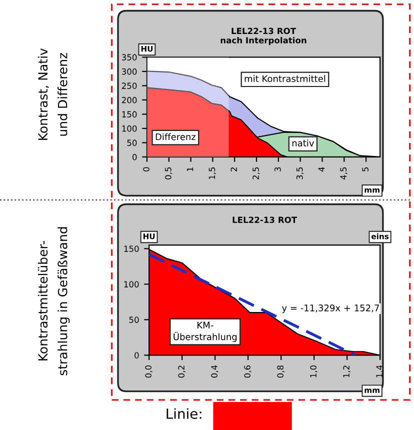 This screenshot has width=414, height=430. What do you see at coordinates (344, 173) in the screenshot?
I see `x-tick-label: 4,5` at bounding box center [344, 173].